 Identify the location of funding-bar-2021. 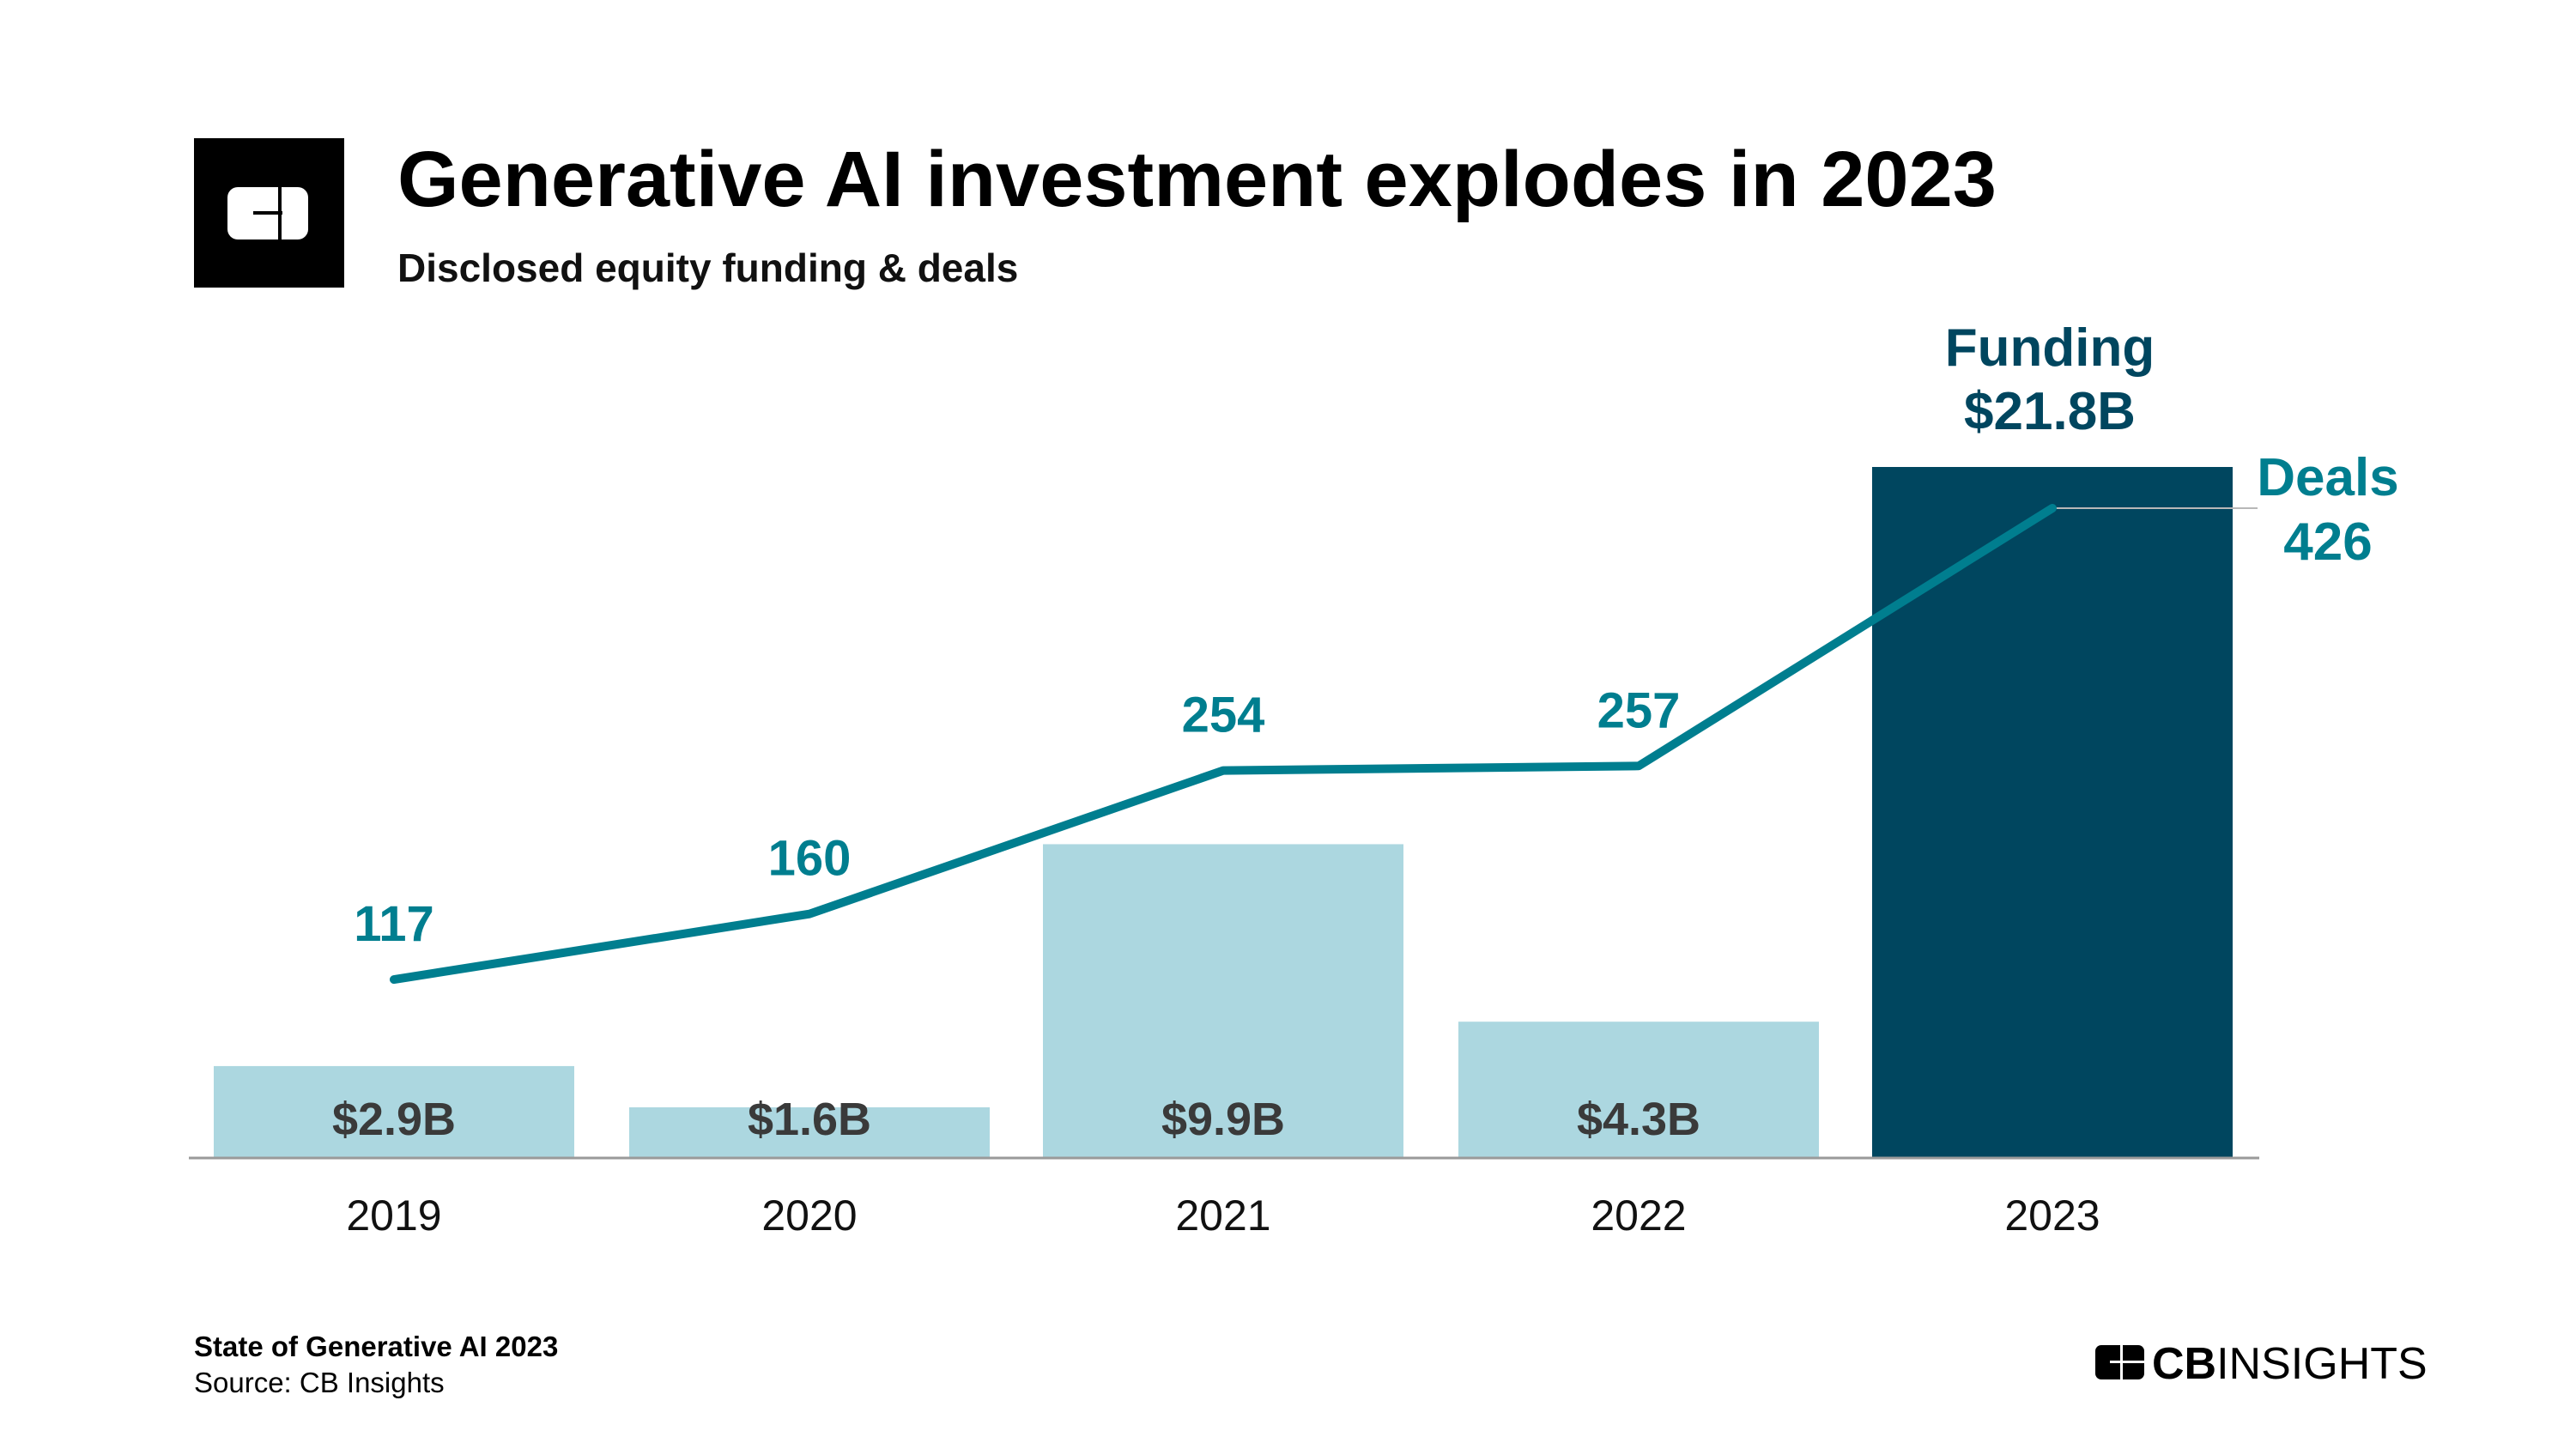
(1223, 1001).